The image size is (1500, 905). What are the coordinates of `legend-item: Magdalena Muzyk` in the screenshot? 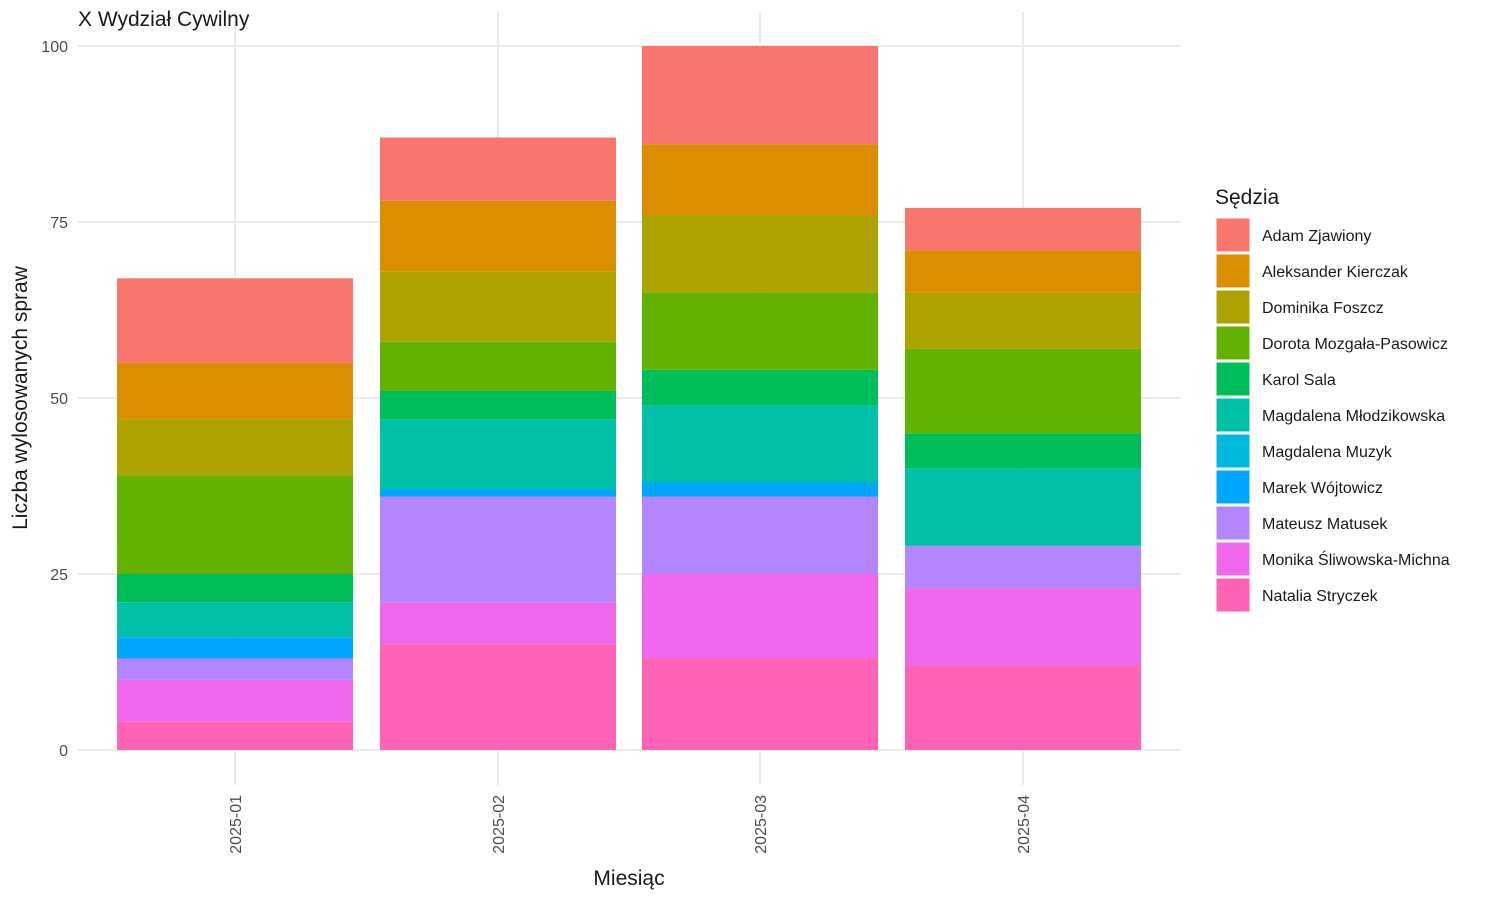 It's located at (1304, 451).